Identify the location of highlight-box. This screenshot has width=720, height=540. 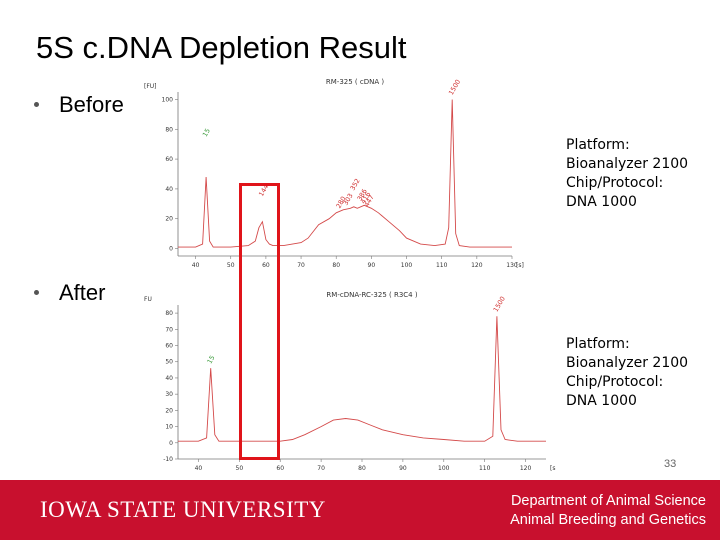
(259, 321).